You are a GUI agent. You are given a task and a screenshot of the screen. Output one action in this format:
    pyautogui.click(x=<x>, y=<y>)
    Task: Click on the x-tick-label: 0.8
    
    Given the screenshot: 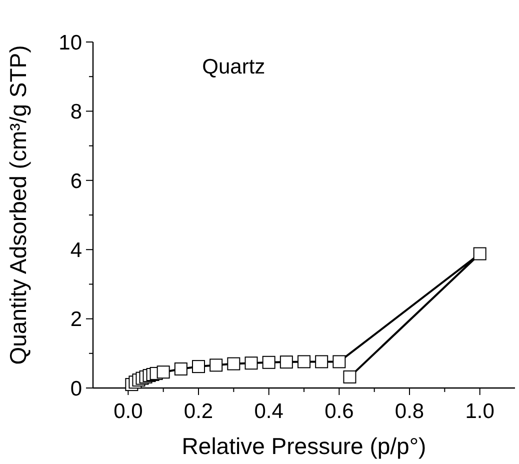 What is the action you would take?
    pyautogui.click(x=409, y=411)
    